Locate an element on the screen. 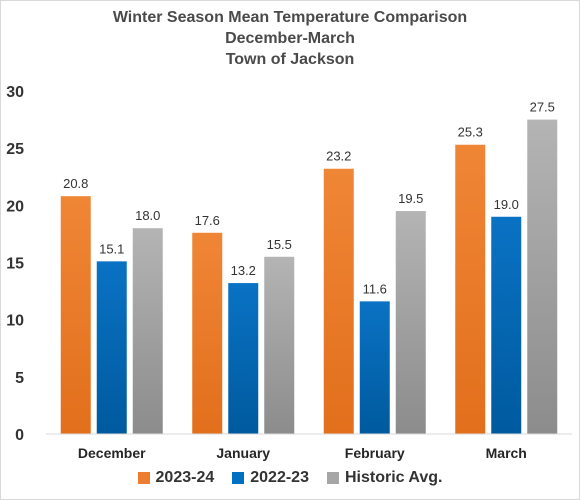 The image size is (580, 500). bar-2023-24-february is located at coordinates (338, 301).